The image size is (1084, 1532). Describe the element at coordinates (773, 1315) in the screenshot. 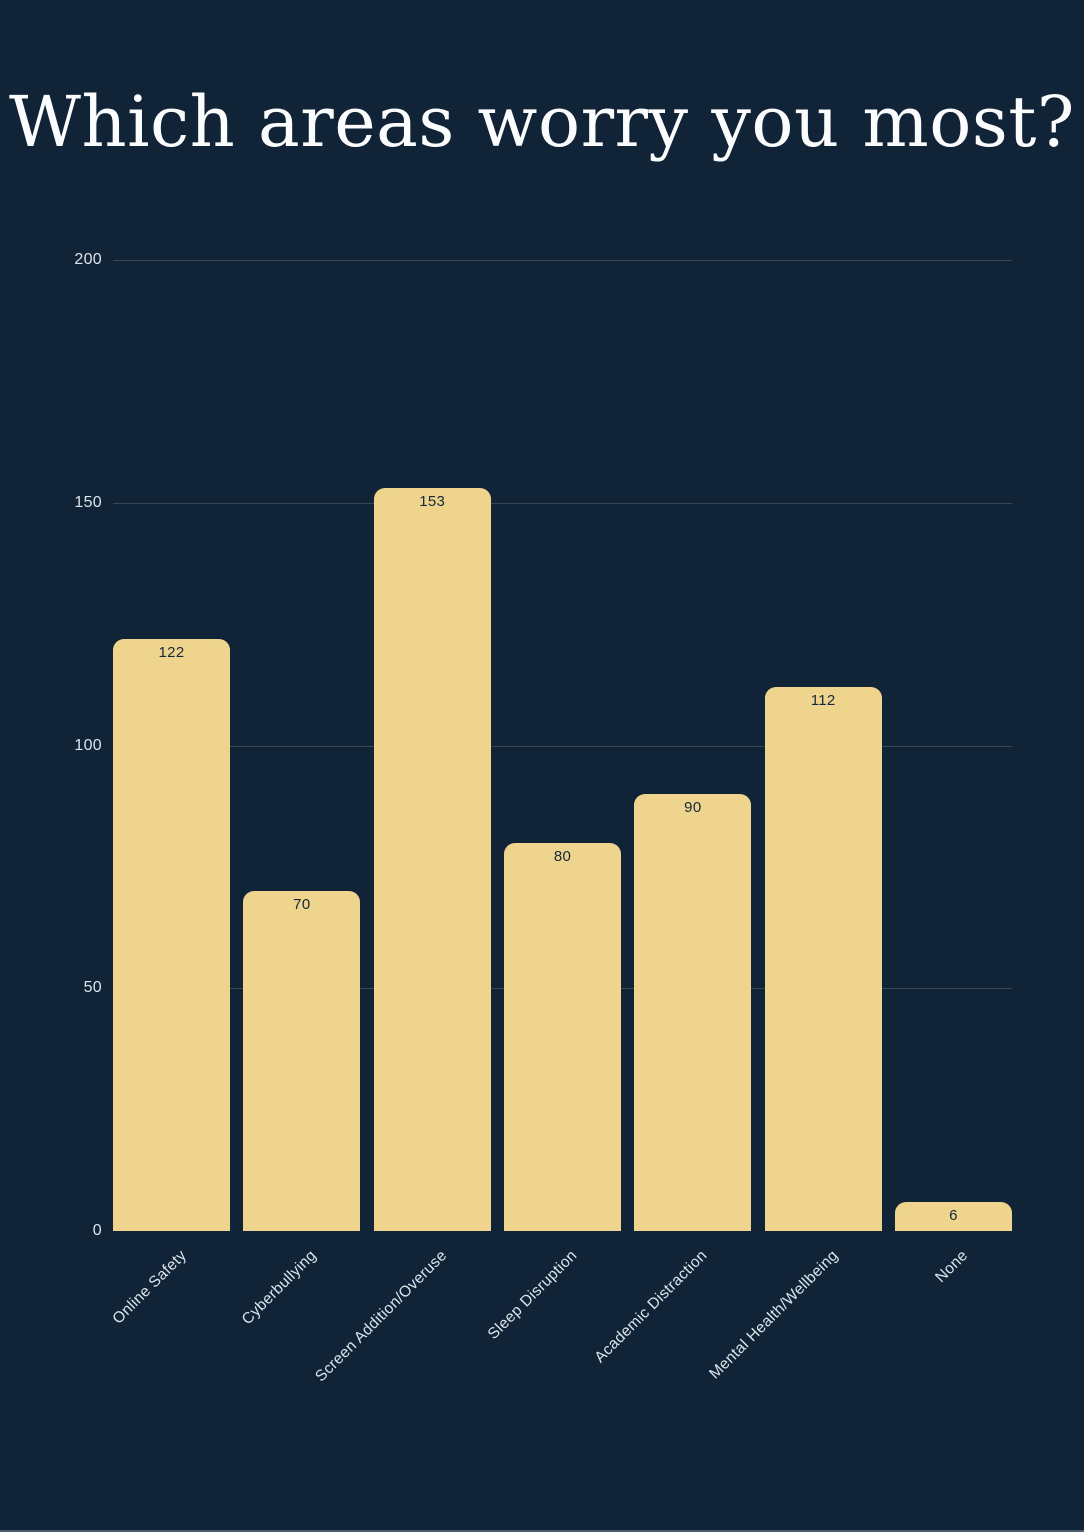

I see `x-axis-category-label: Mental Health/Wellbeing` at that location.